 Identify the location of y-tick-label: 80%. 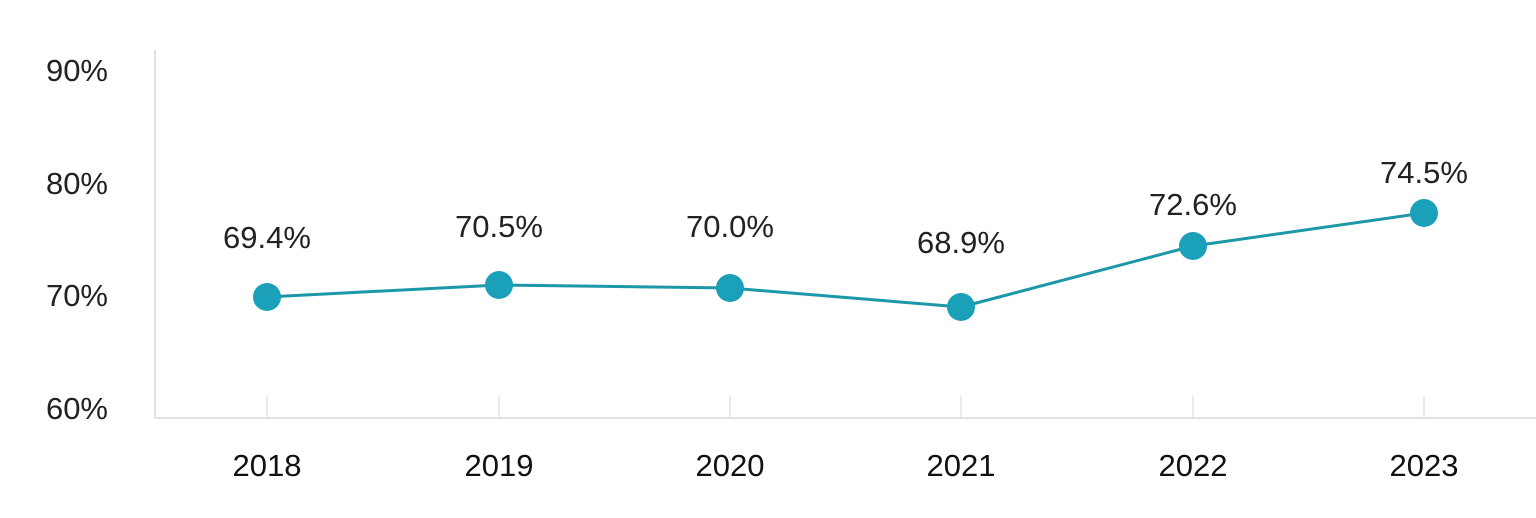
(77, 183).